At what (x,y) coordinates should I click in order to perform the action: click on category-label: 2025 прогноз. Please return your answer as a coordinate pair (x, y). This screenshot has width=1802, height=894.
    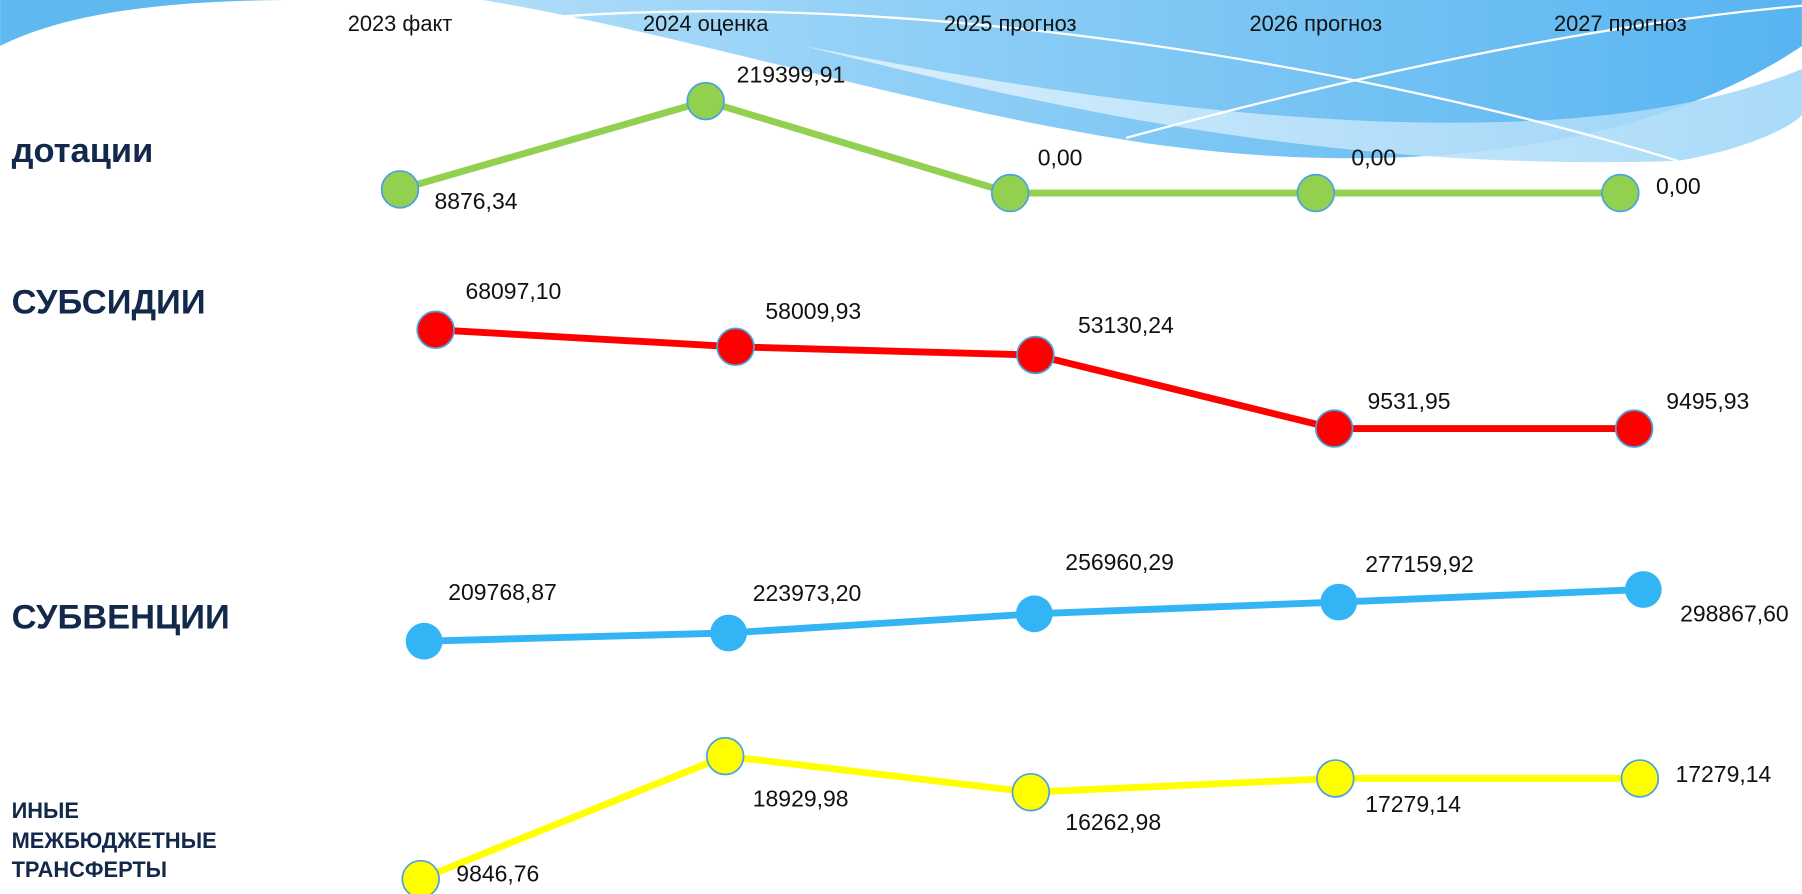
    Looking at the image, I should click on (1010, 23).